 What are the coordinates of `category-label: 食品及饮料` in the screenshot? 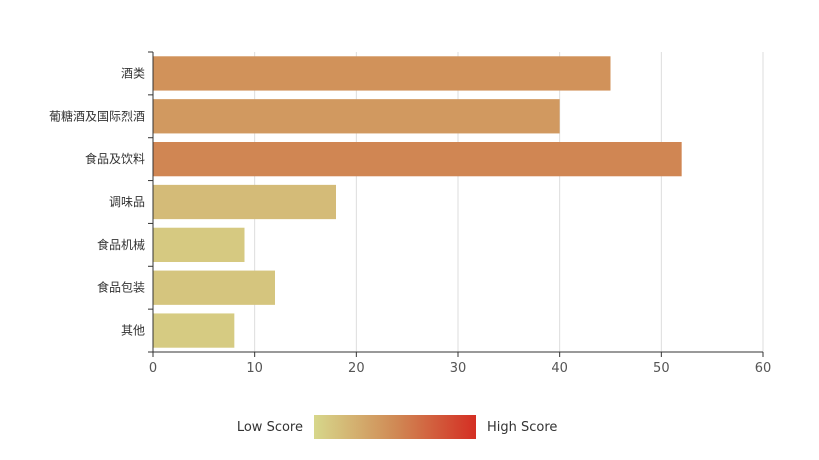 It's located at (115, 158).